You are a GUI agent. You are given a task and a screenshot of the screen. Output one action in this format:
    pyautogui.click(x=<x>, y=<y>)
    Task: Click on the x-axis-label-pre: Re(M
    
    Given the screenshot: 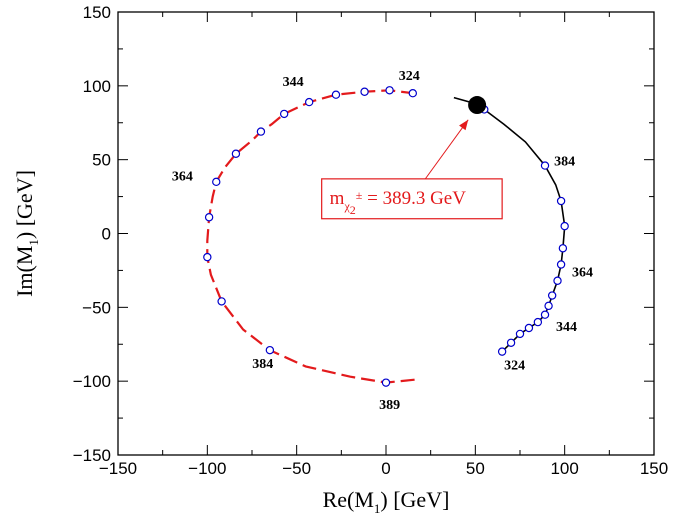 What is the action you would take?
    pyautogui.click(x=348, y=499)
    